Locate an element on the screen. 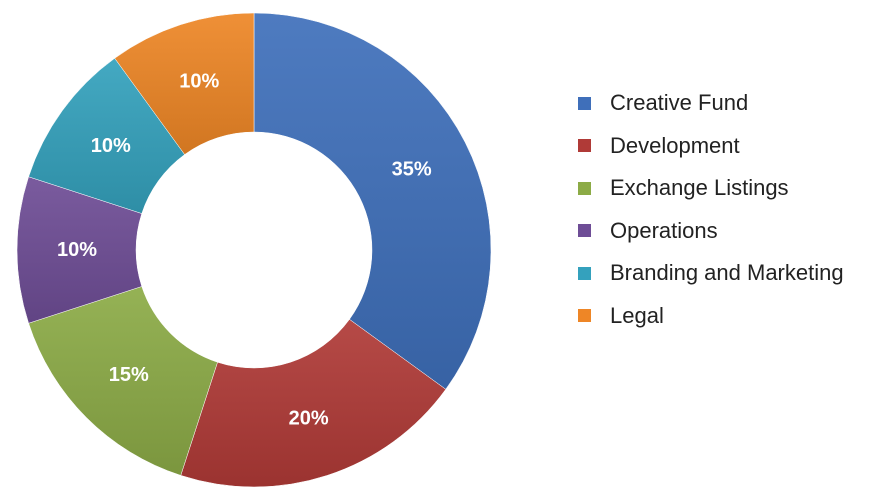  legend-item-legal: Legal is located at coordinates (711, 316).